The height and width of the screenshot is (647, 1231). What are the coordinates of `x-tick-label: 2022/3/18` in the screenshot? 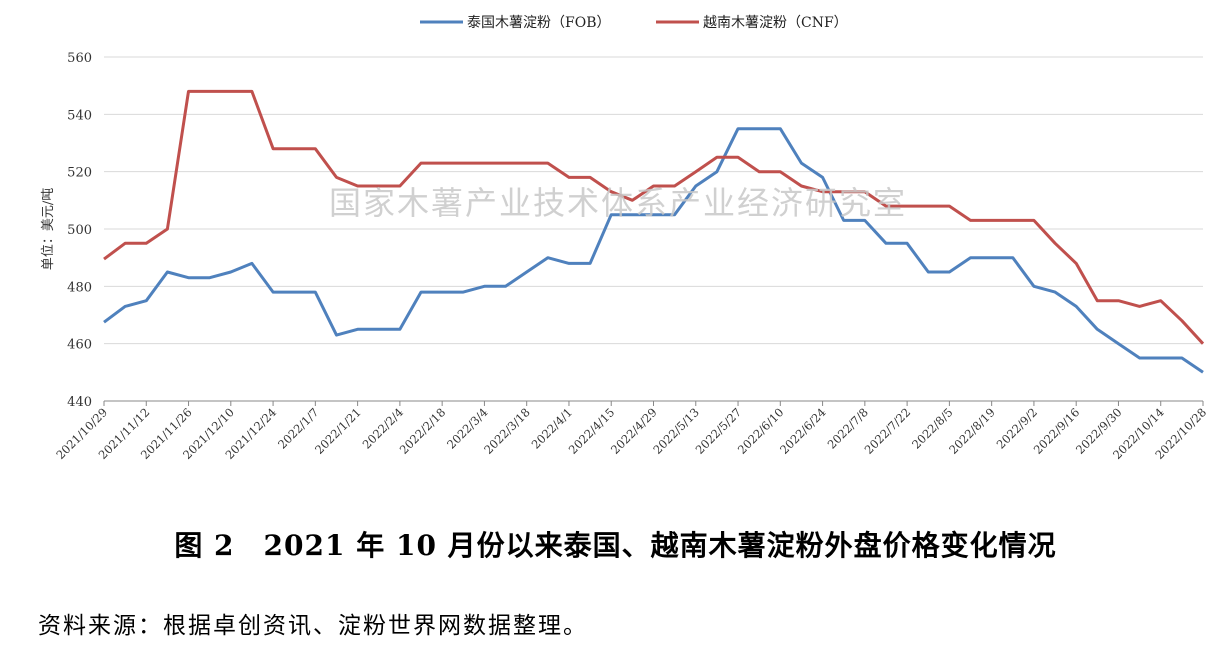 It's located at (507, 431).